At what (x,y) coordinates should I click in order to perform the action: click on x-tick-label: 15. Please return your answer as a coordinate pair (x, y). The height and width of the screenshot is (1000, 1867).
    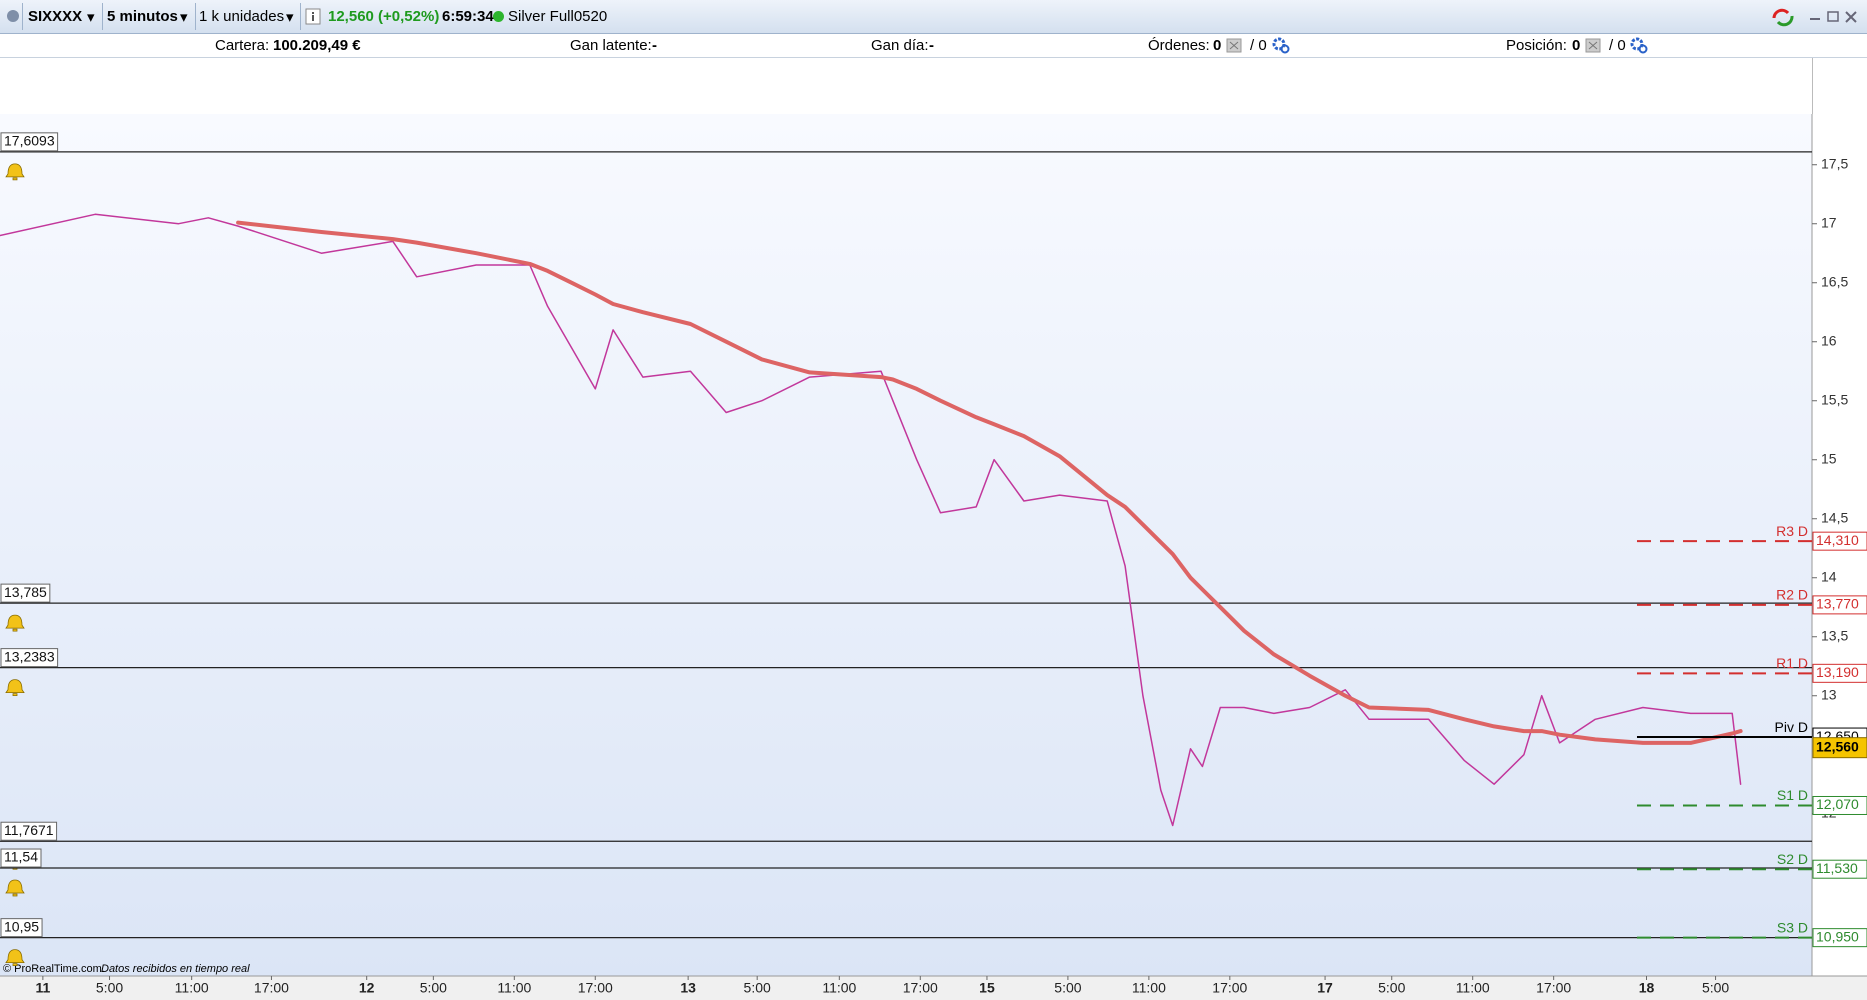
    Looking at the image, I should click on (987, 988).